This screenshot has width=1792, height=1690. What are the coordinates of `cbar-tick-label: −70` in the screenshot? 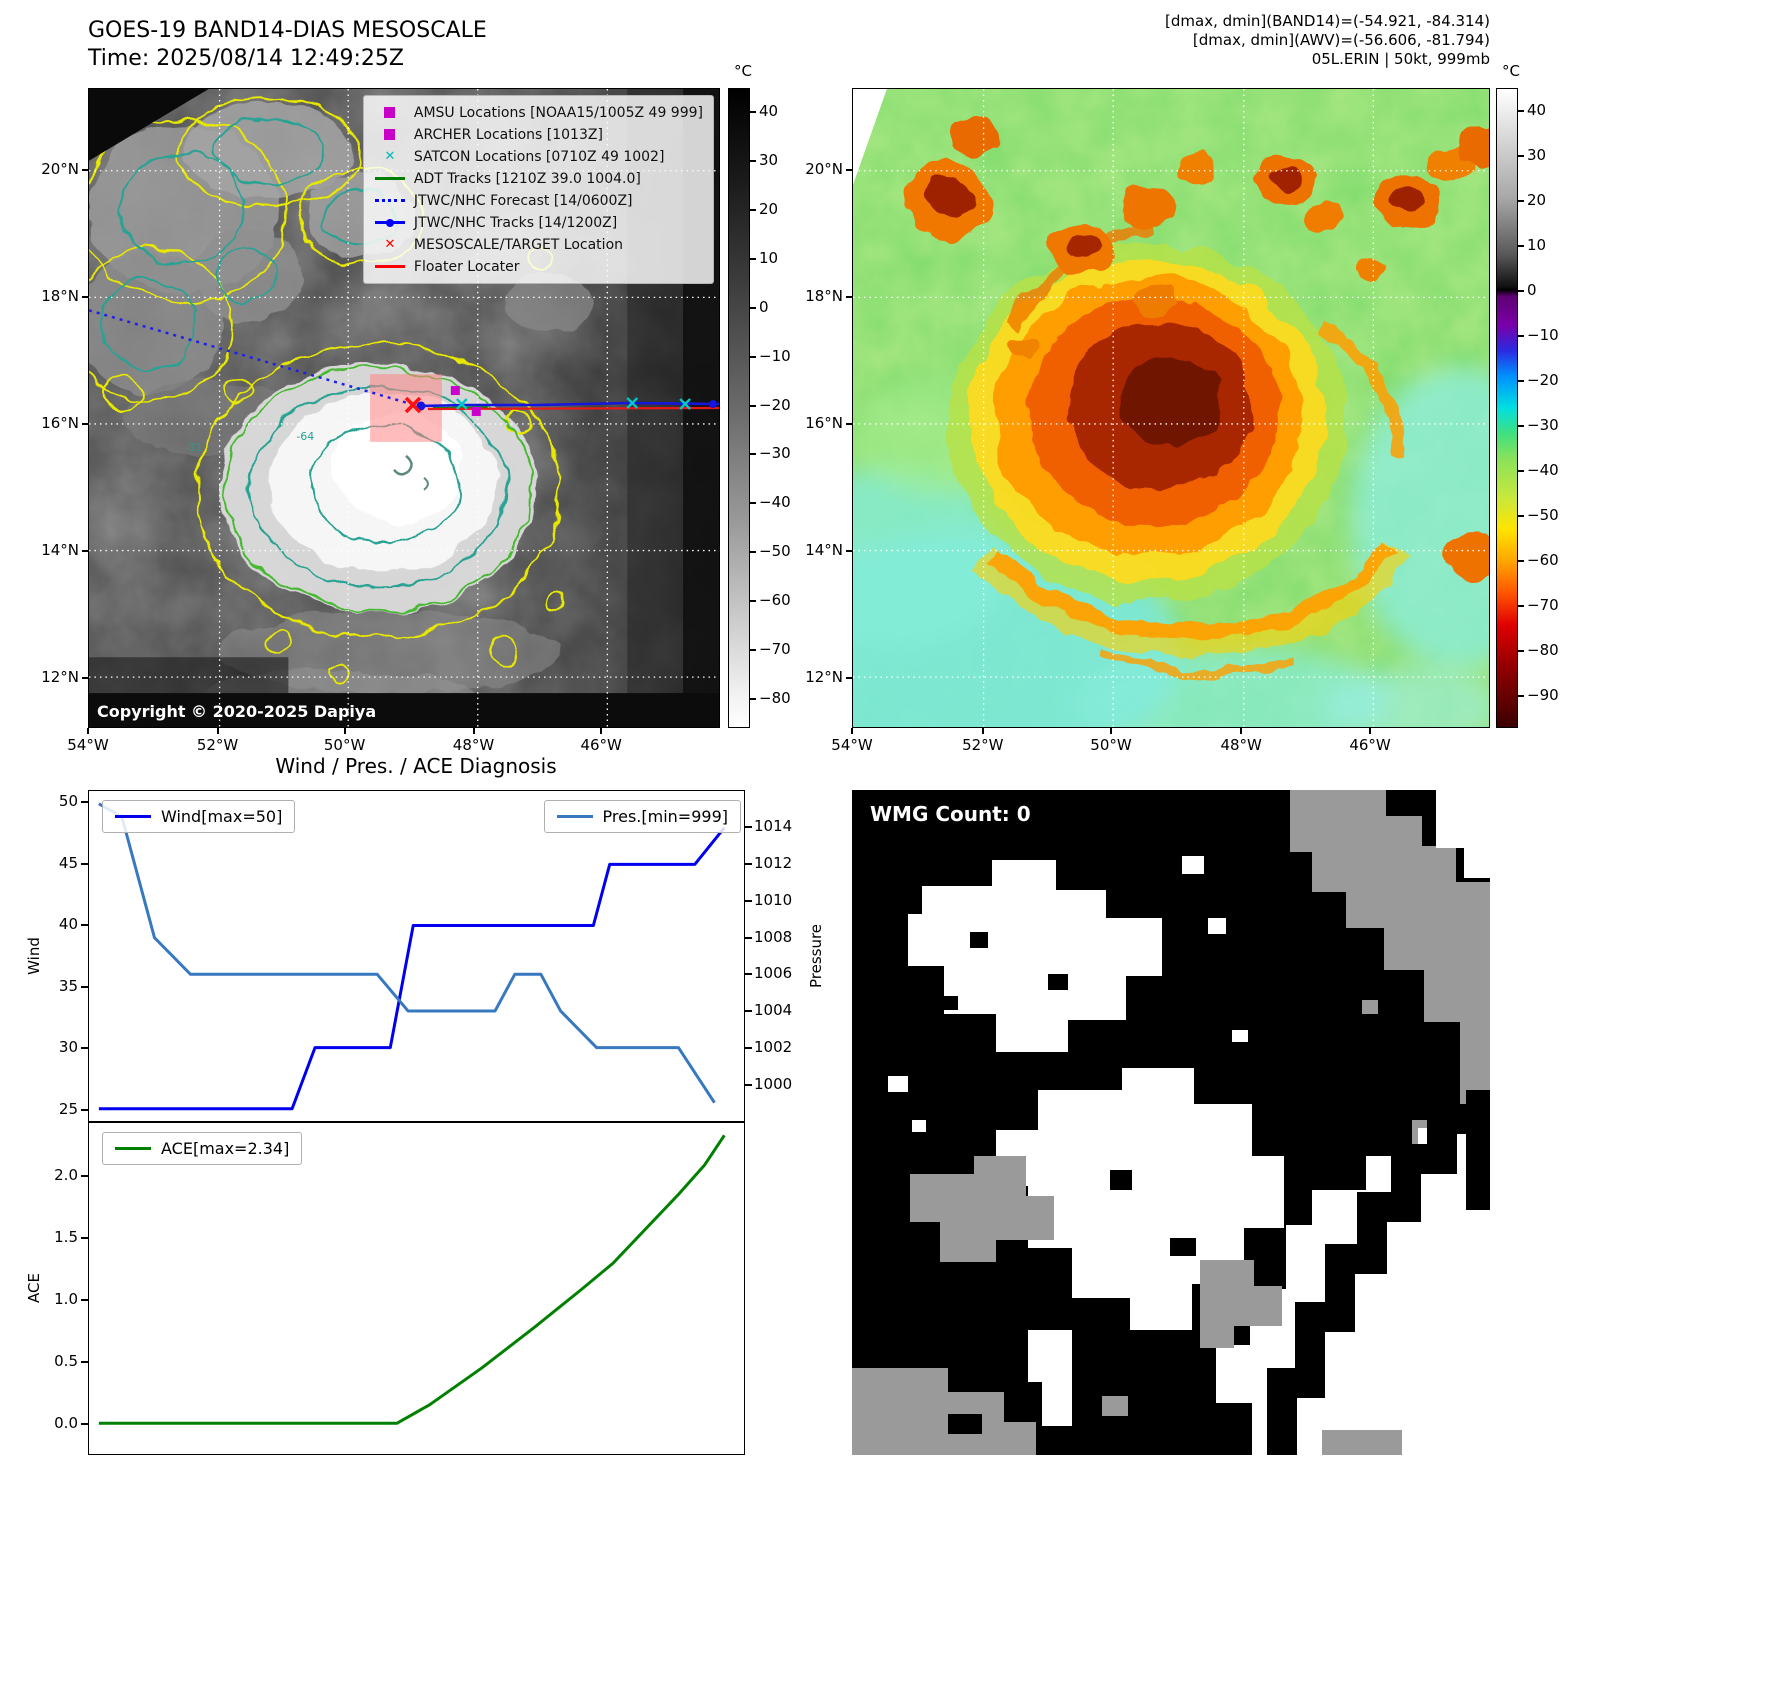 It's located at (775, 648).